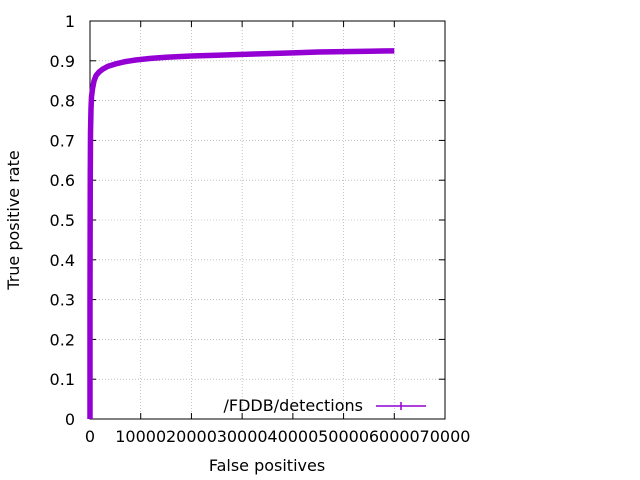  I want to click on x-tick-label: 50000, so click(343, 436).